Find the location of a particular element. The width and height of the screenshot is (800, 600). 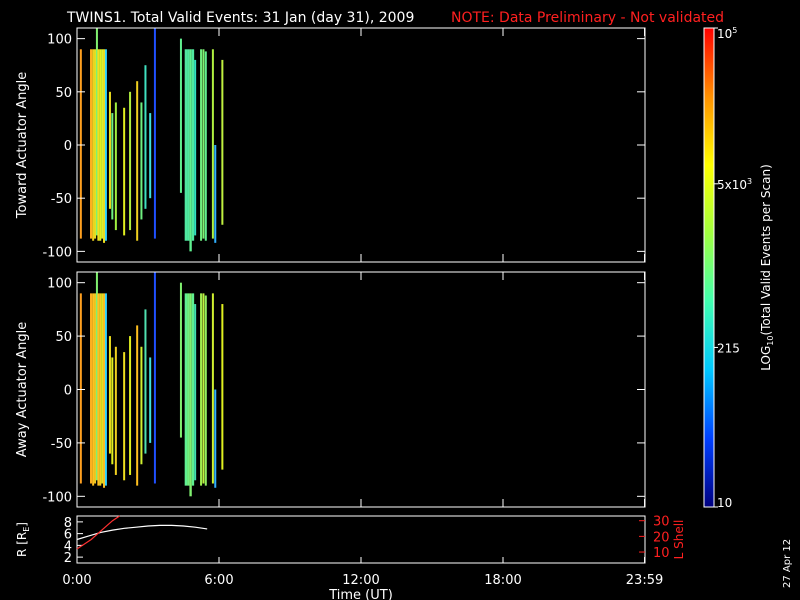

lshell-line is located at coordinates (98, 532).